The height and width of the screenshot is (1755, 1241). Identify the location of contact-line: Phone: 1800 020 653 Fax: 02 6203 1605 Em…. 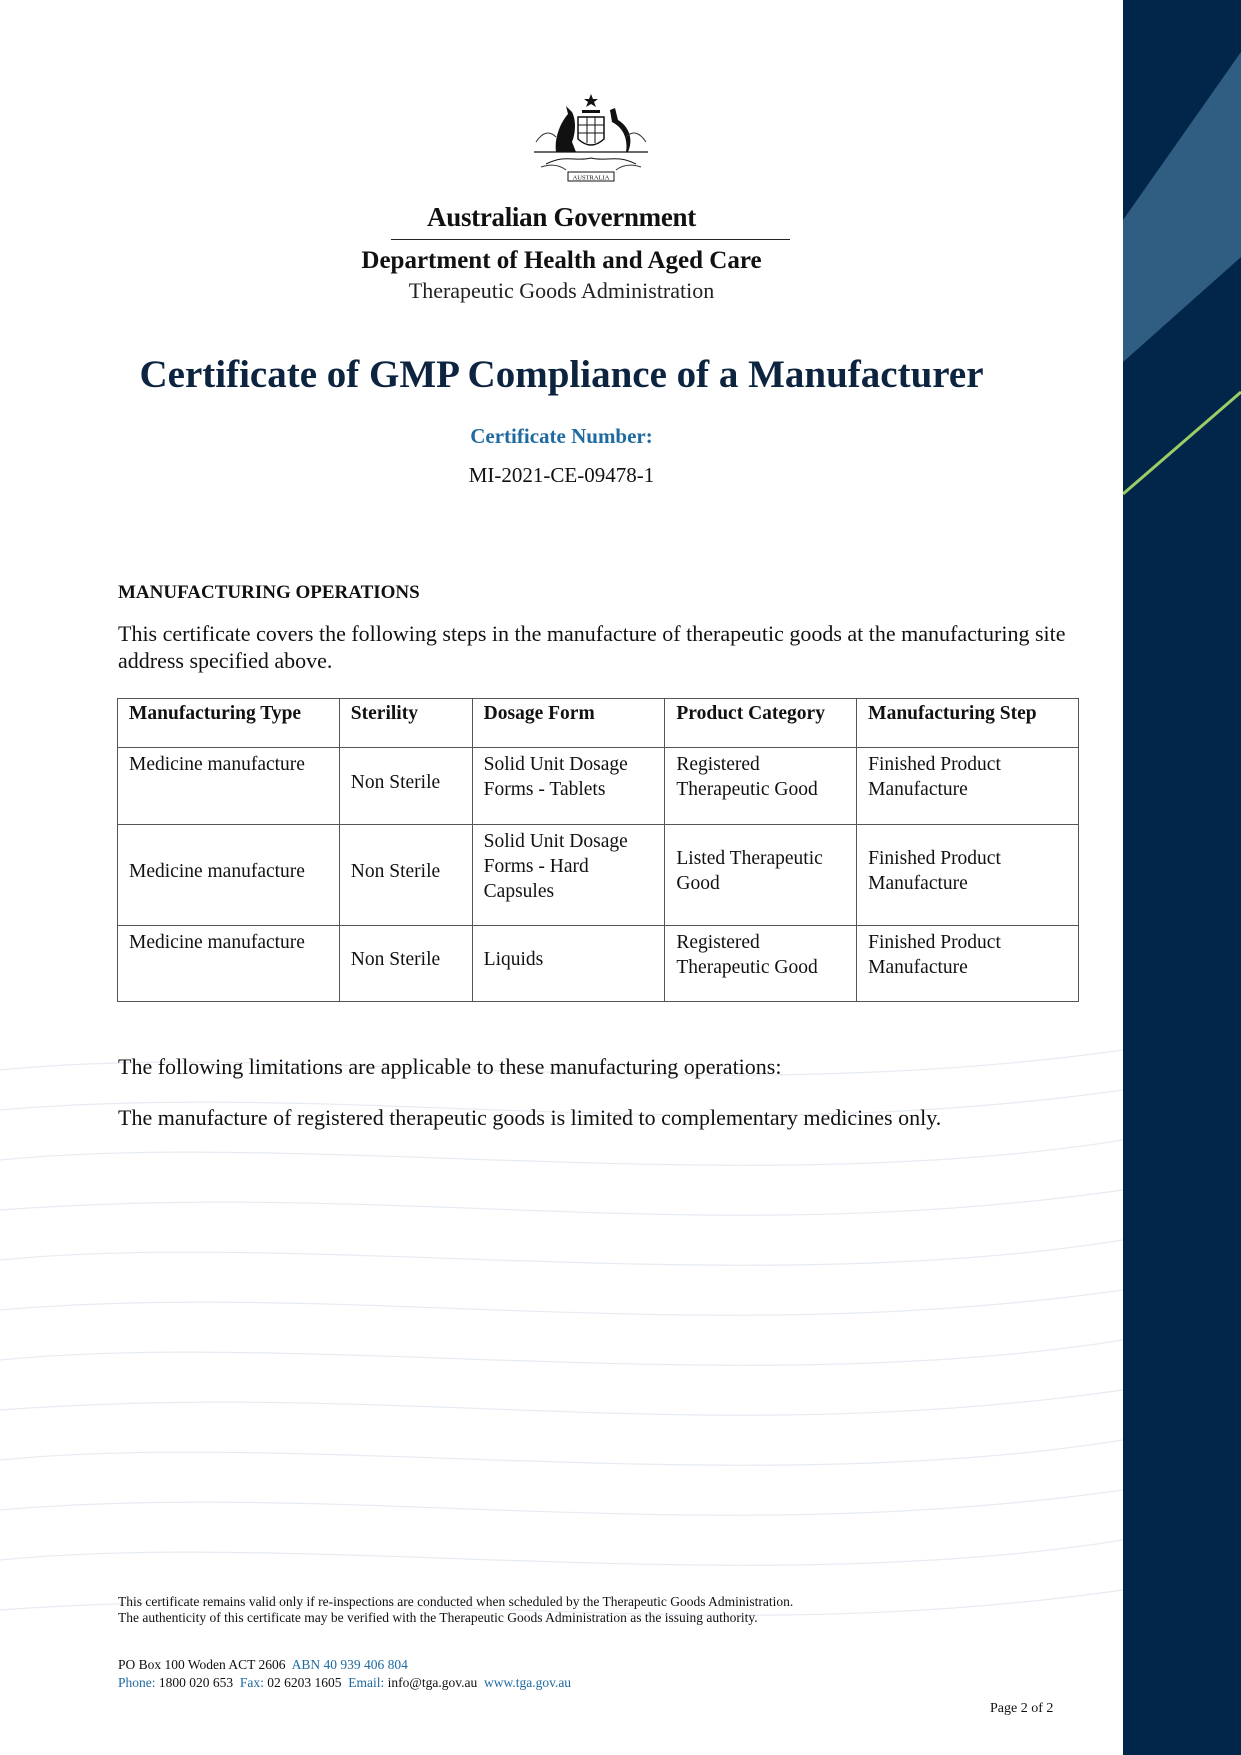
(344, 1683).